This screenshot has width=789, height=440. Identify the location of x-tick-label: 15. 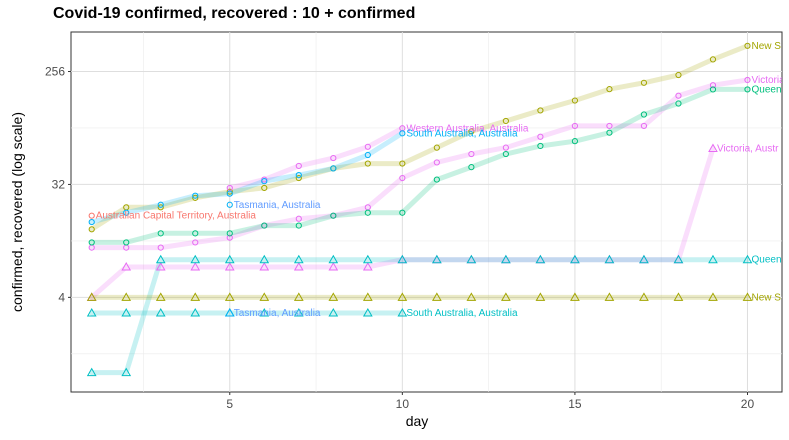
(575, 404).